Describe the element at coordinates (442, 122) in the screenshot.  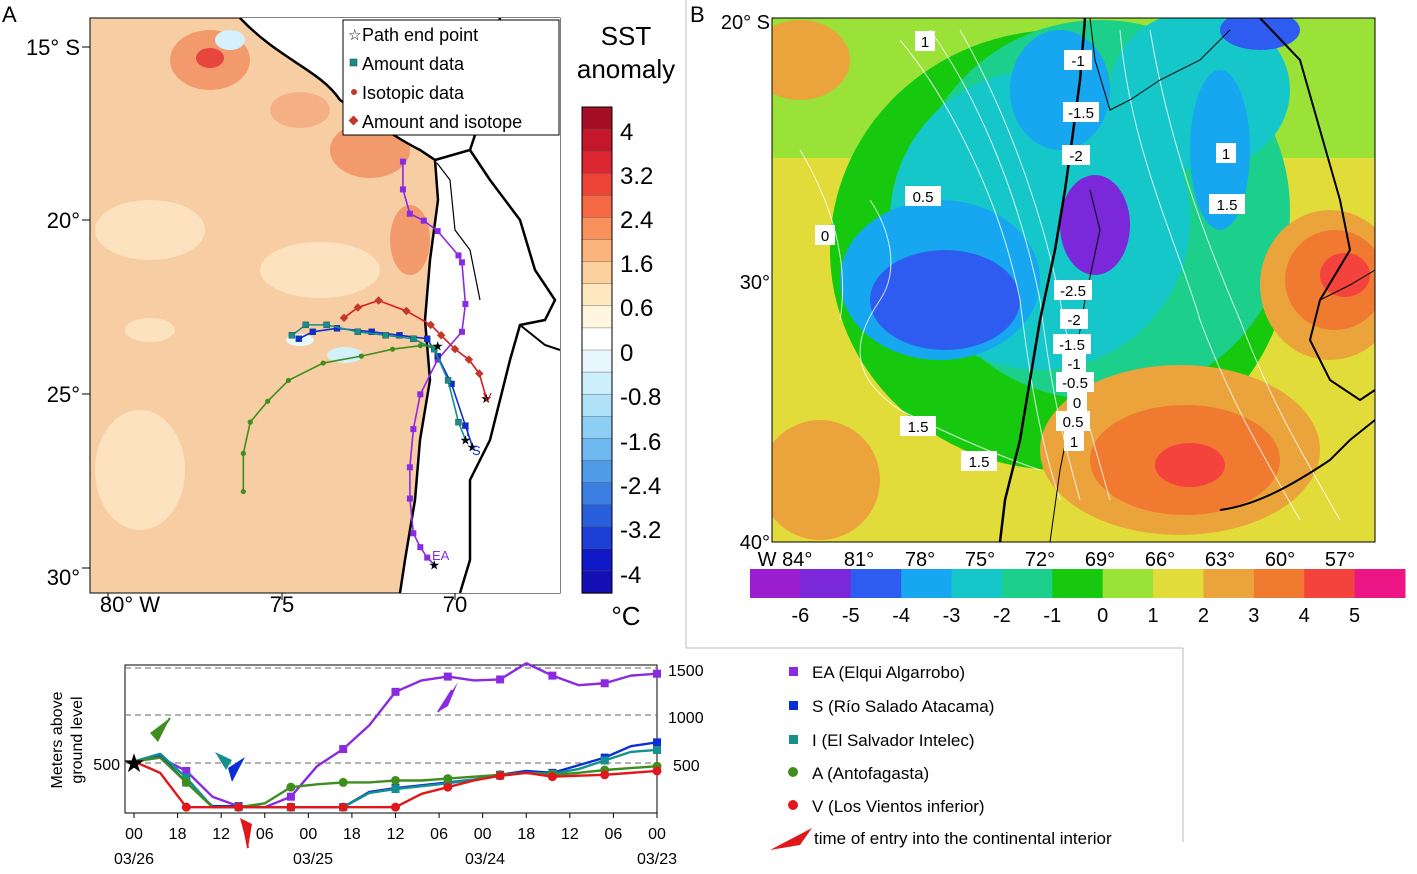
I see `legend-label: Amount and isotope` at that location.